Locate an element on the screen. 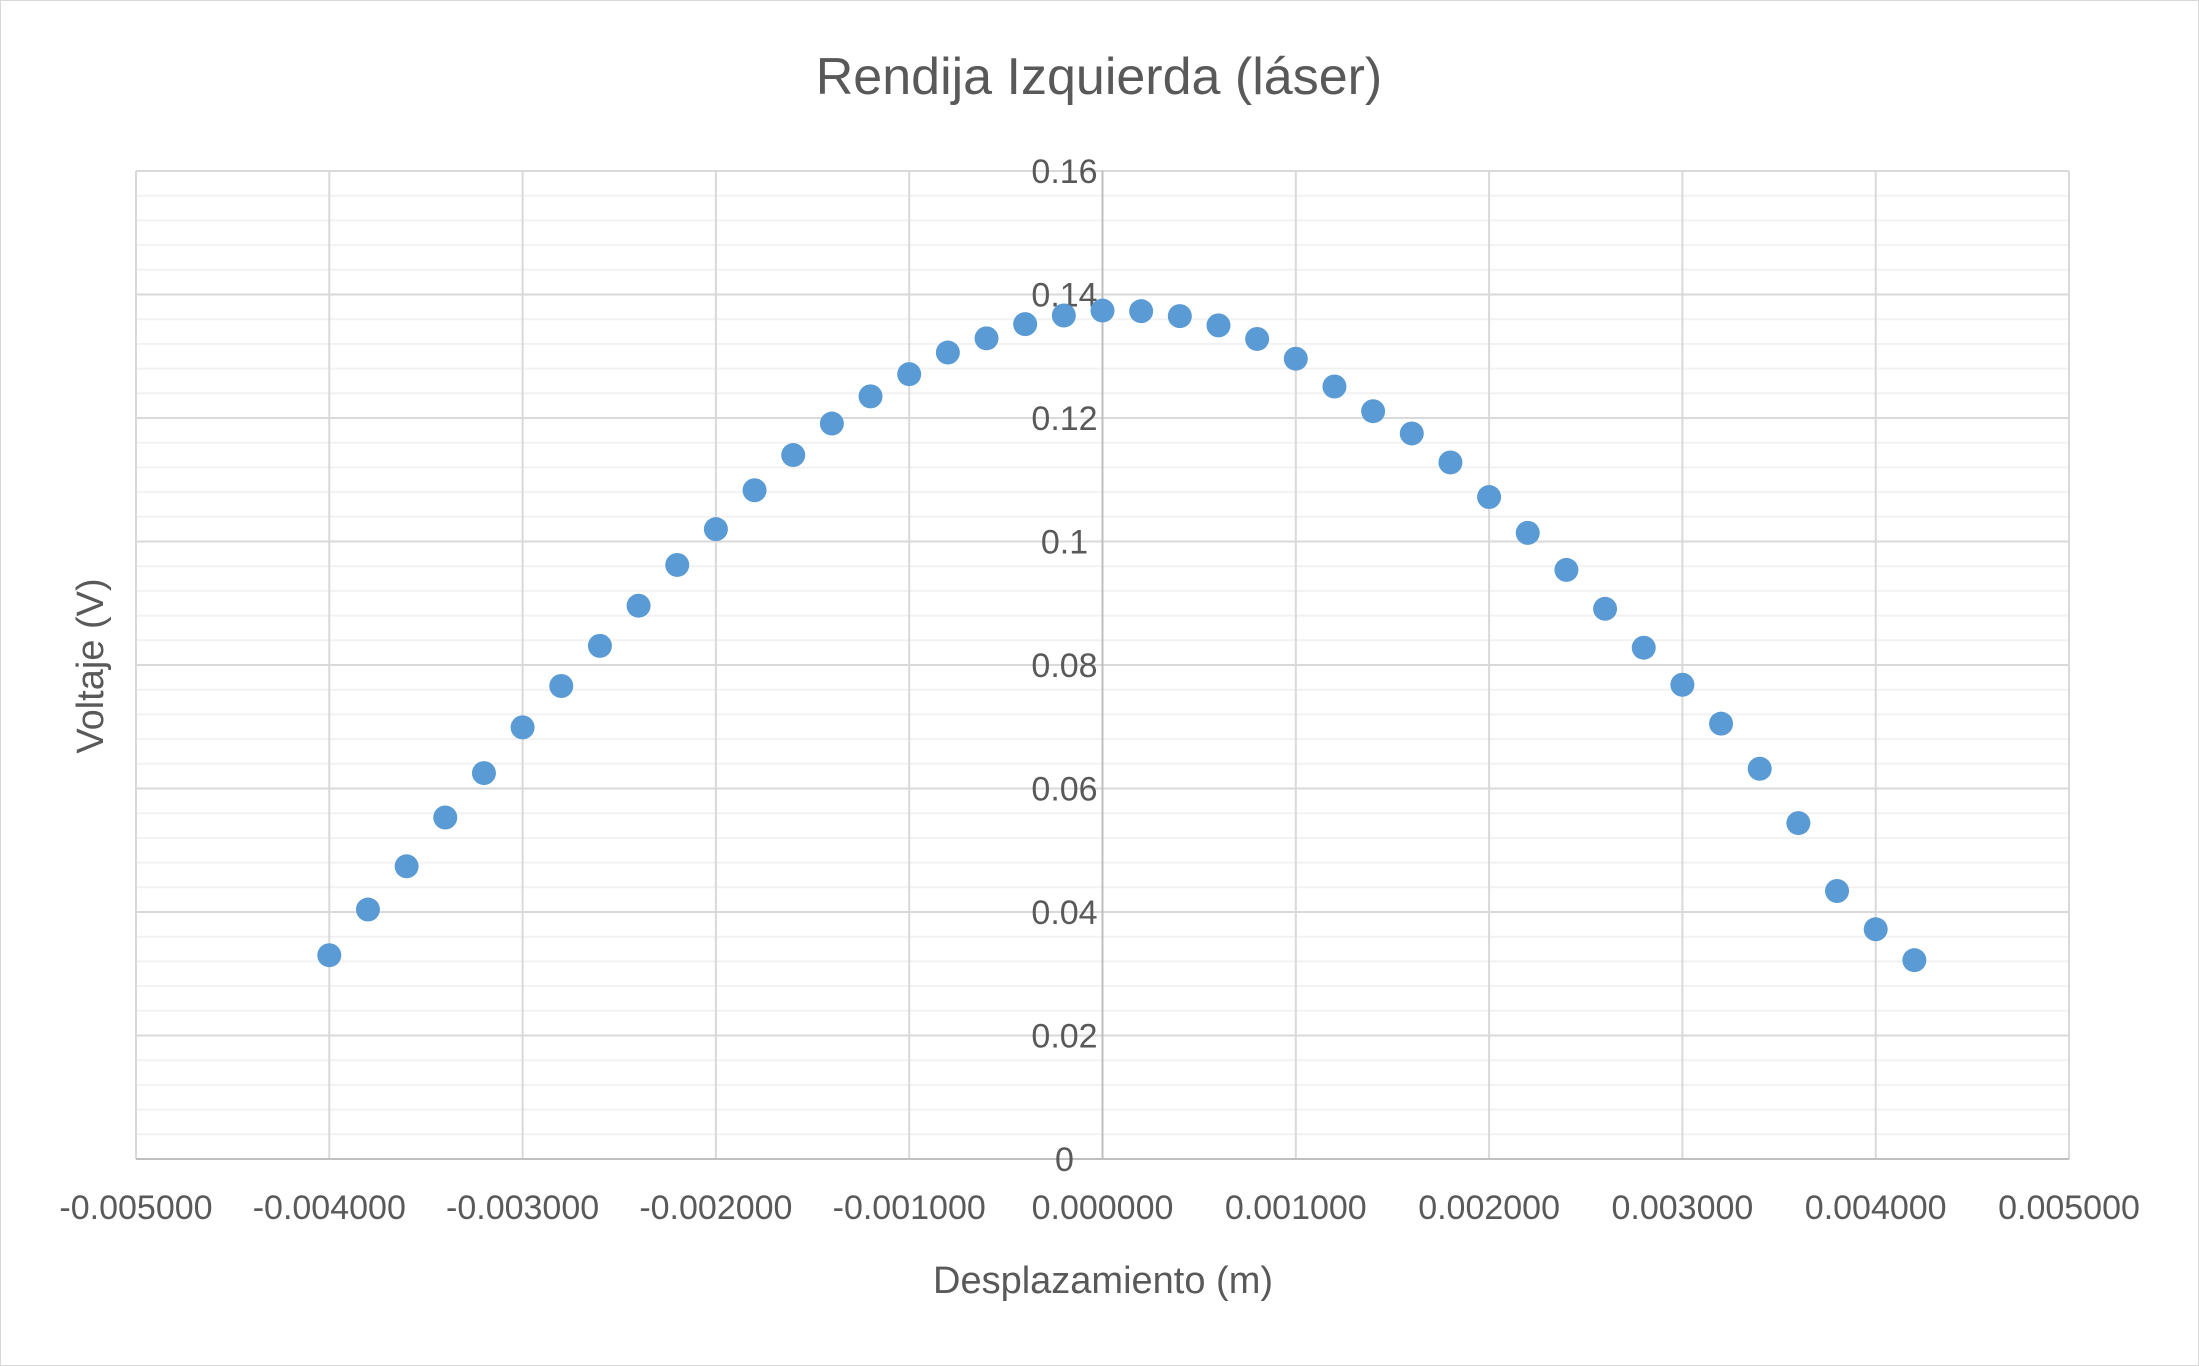 The height and width of the screenshot is (1366, 2199). x-tick-label: -0.001000 is located at coordinates (909, 1208).